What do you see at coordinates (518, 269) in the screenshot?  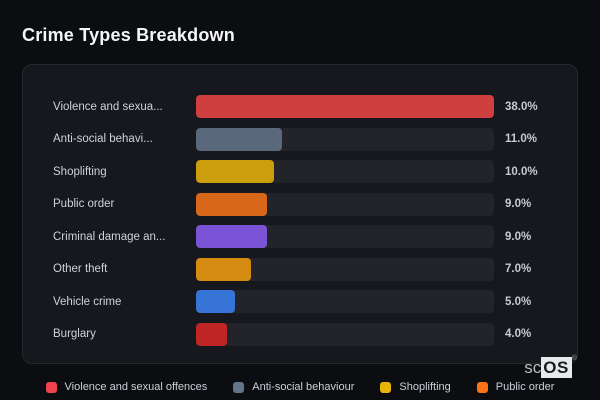 I see `value-label: 7.0%` at bounding box center [518, 269].